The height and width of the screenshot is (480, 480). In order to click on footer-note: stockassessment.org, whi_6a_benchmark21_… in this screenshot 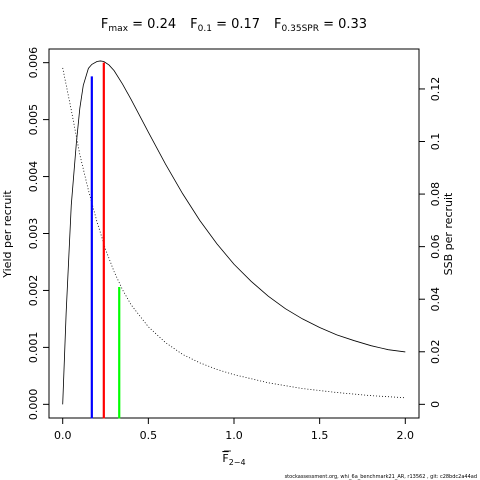, I will do `click(381, 477)`.